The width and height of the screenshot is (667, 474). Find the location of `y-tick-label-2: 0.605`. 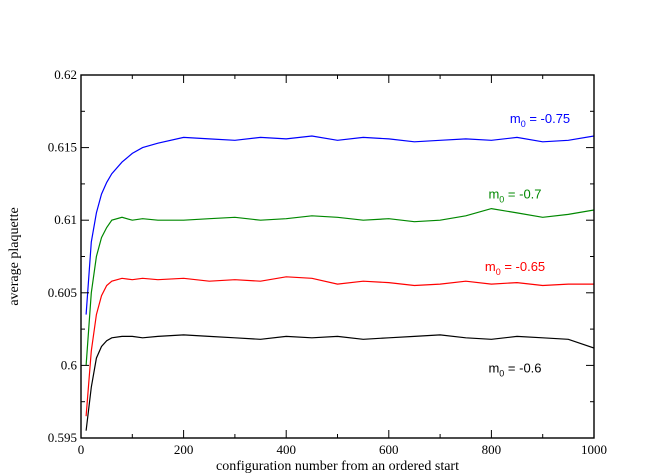

y-tick-label-2: 0.605 is located at coordinates (62, 292).